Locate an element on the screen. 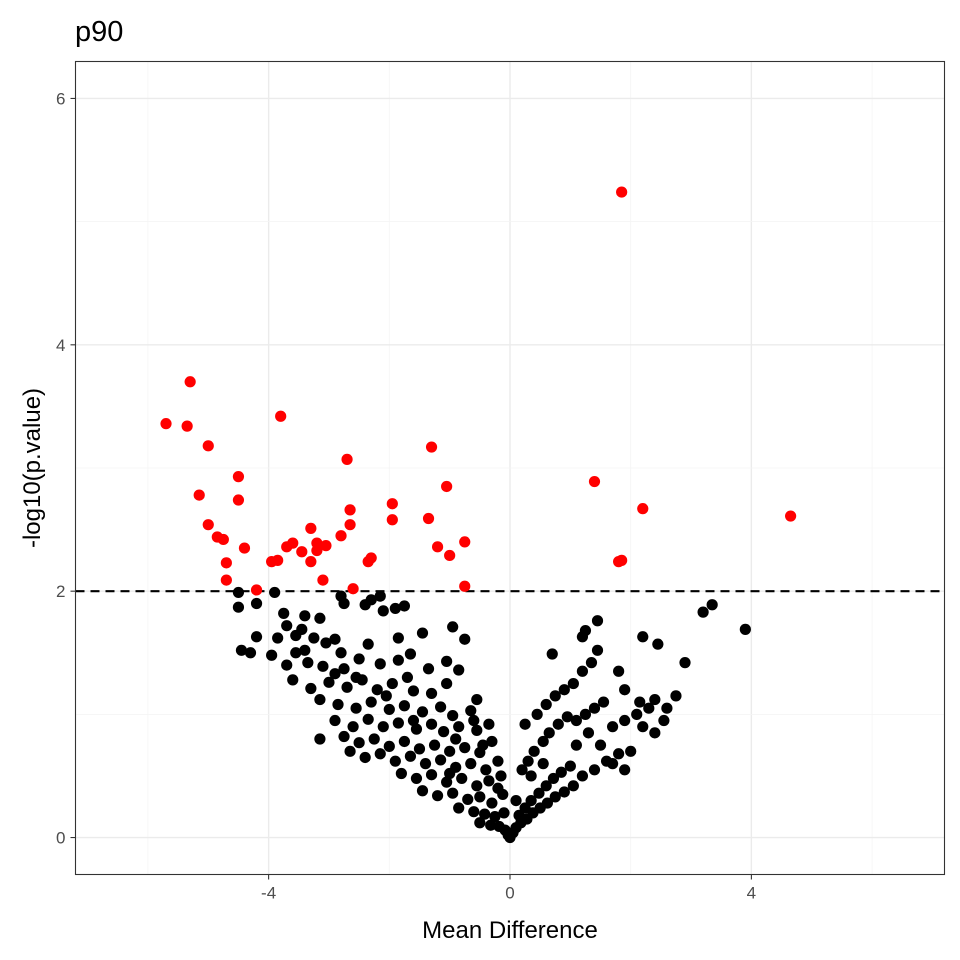 This screenshot has height=960, width=960. x-axis-title: Mean Difference is located at coordinates (510, 930).